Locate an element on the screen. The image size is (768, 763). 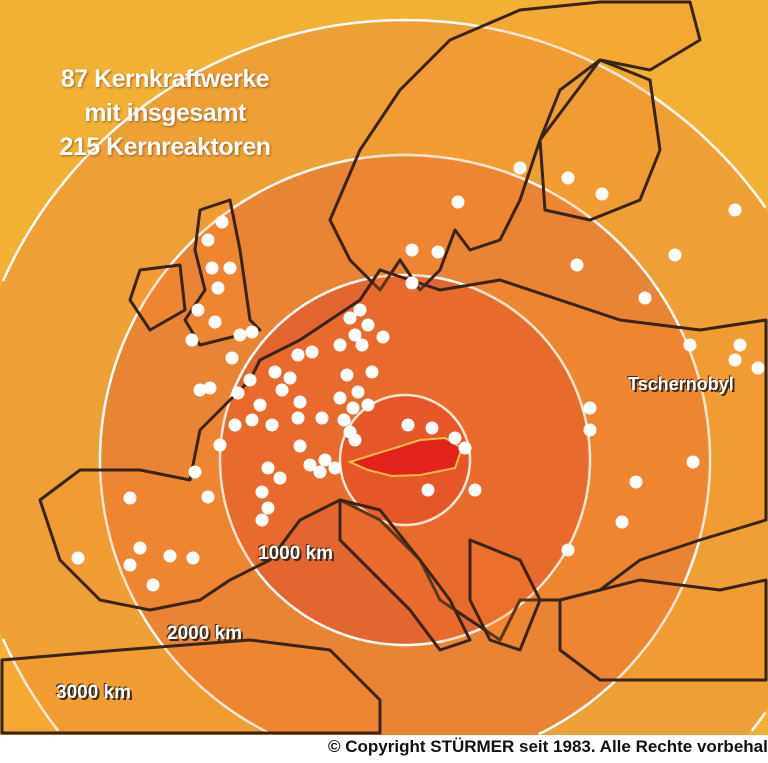
north-africa-outline is located at coordinates (191, 686).